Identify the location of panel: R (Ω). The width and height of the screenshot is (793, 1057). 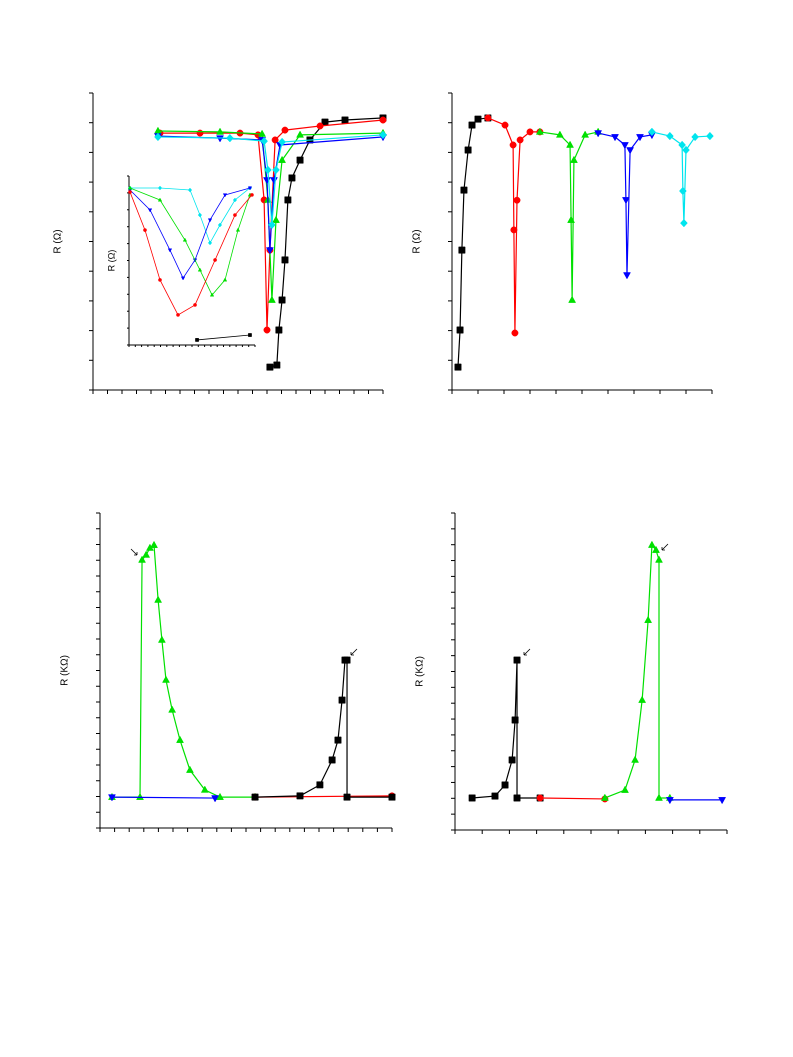
(220, 243).